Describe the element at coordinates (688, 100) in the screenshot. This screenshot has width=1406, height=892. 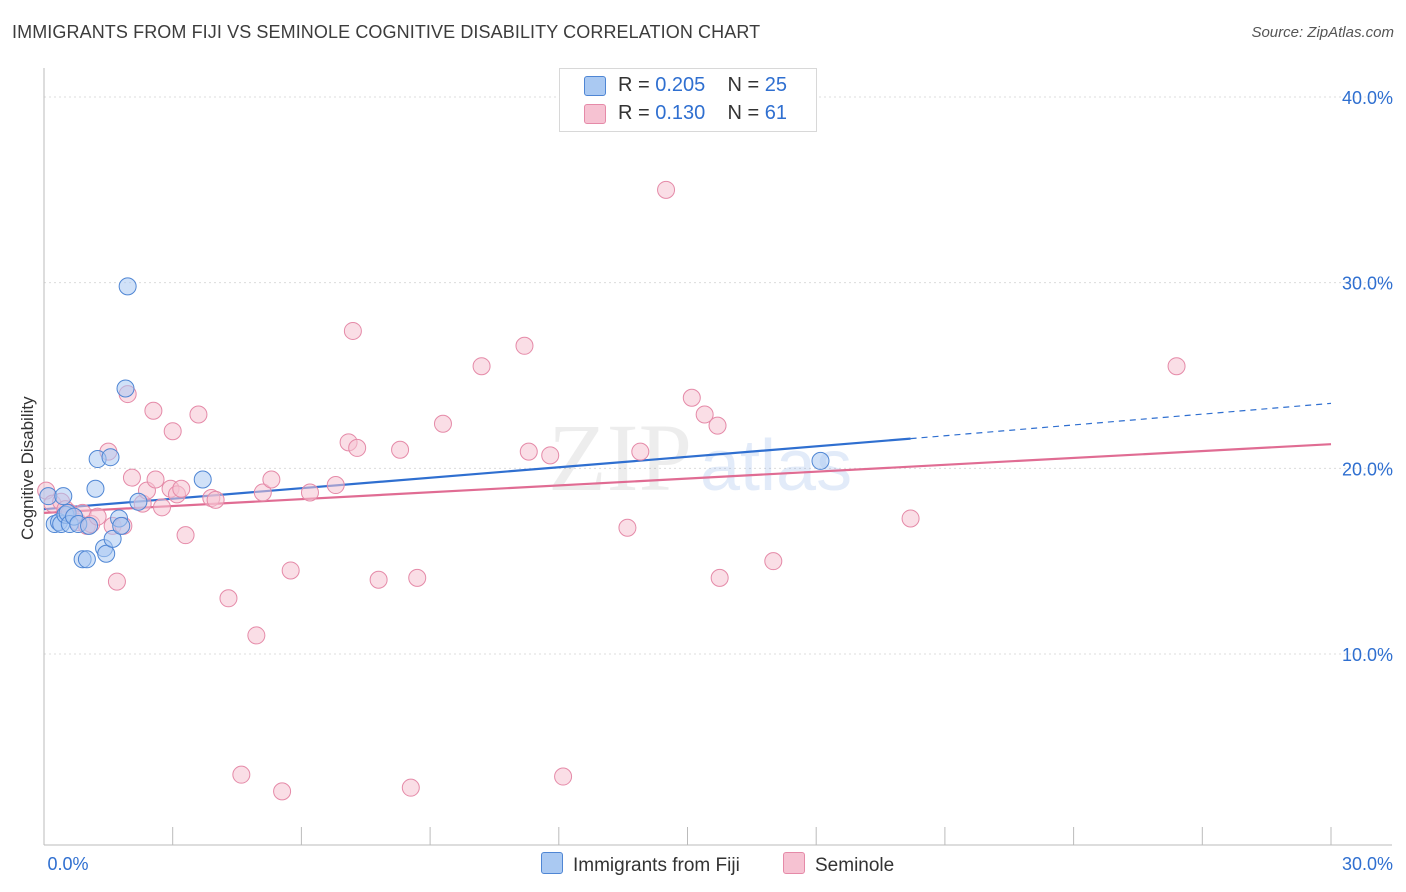
I see `stats-legend-box: R = 0.205 N = 25 R = 0.130 N = 61` at that location.